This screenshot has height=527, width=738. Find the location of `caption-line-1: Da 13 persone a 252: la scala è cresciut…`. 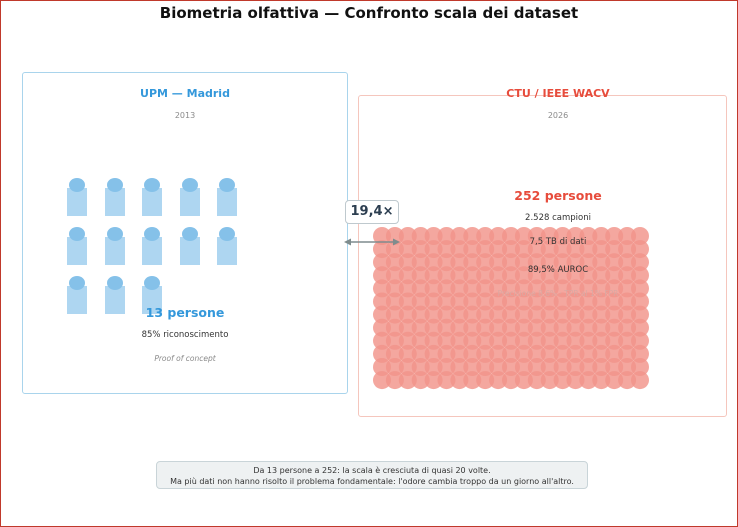

caption-line-1: Da 13 persone a 252: la scala è cresciut… is located at coordinates (372, 470).